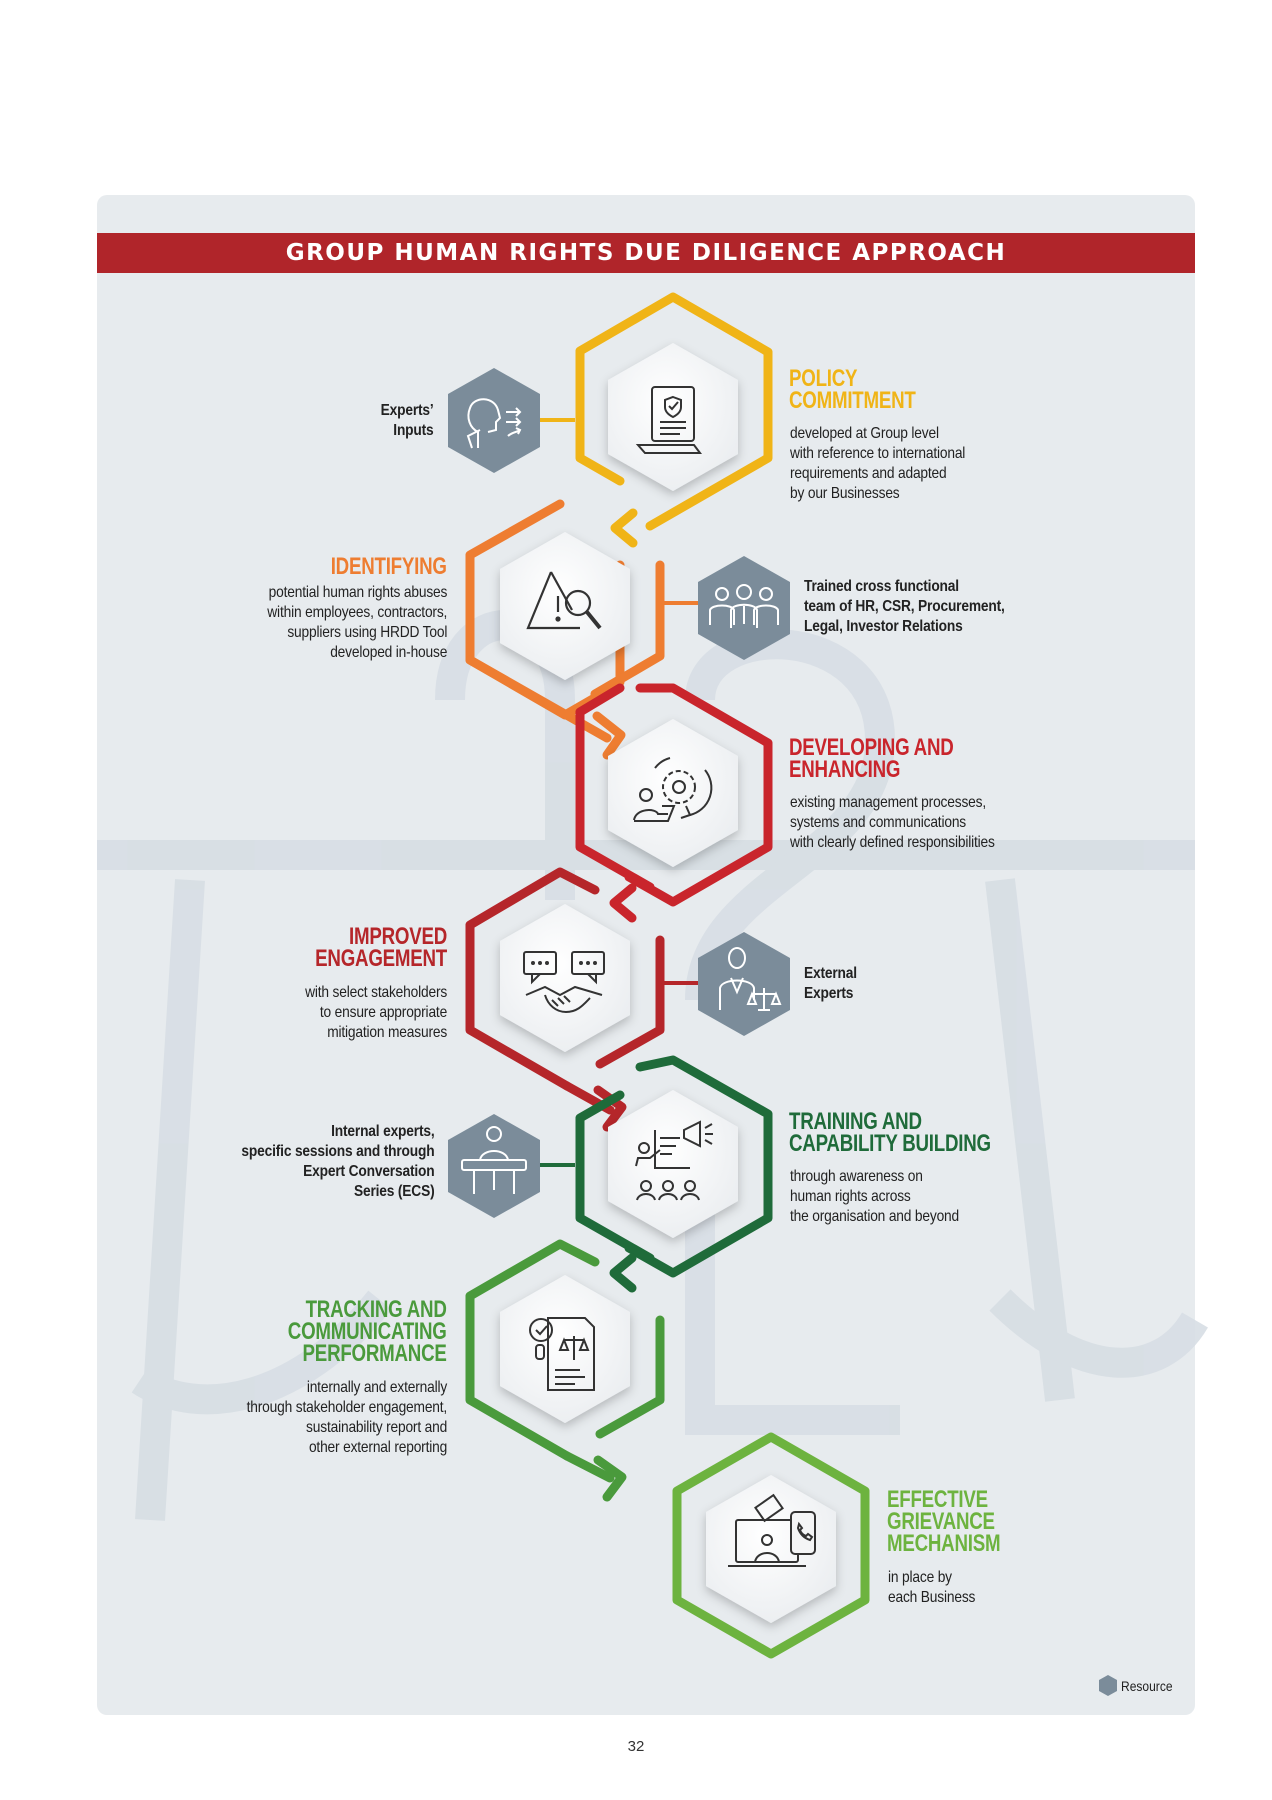  What do you see at coordinates (855, 1121) in the screenshot?
I see `training-title-line-1: TRAINING AND` at bounding box center [855, 1121].